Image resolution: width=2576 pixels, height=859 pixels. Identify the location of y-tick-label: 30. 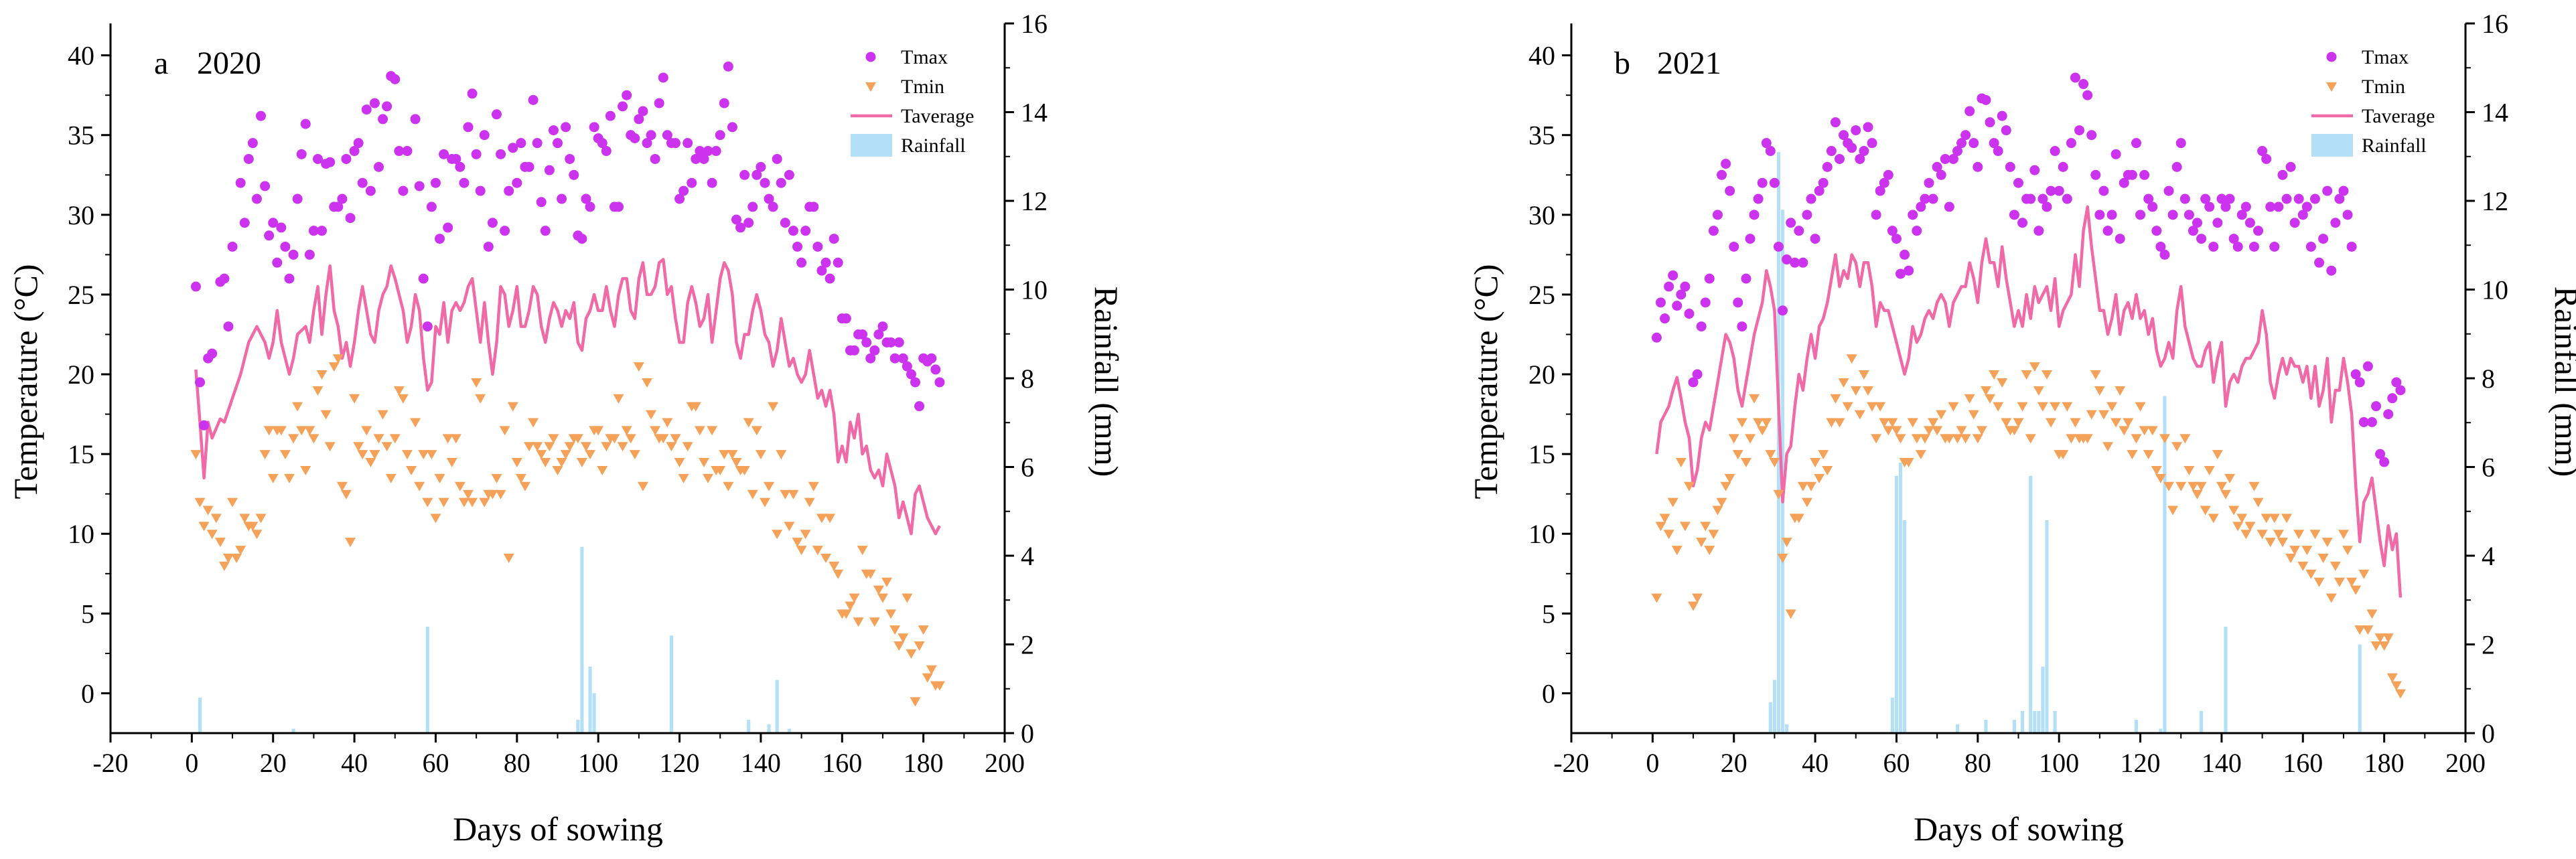
(81, 215).